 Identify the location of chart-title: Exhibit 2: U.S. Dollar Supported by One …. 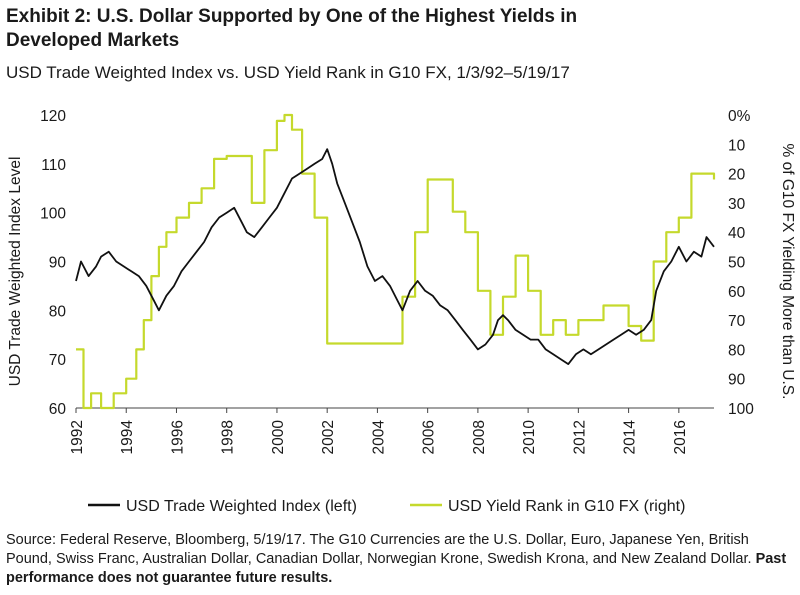
(396, 29).